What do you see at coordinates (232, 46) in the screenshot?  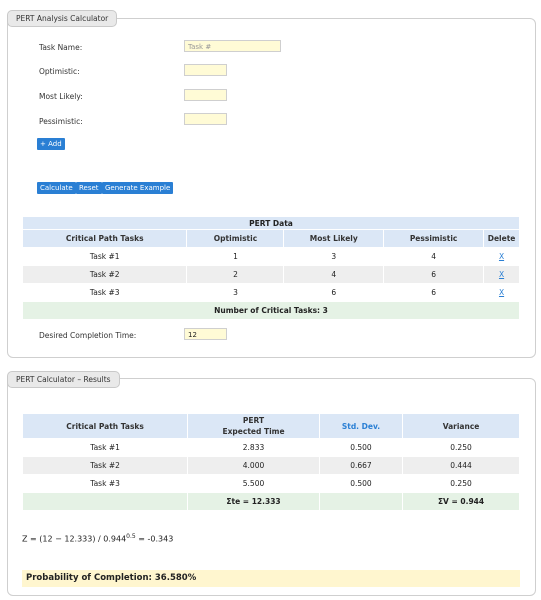 I see `task-name-input: Task #` at bounding box center [232, 46].